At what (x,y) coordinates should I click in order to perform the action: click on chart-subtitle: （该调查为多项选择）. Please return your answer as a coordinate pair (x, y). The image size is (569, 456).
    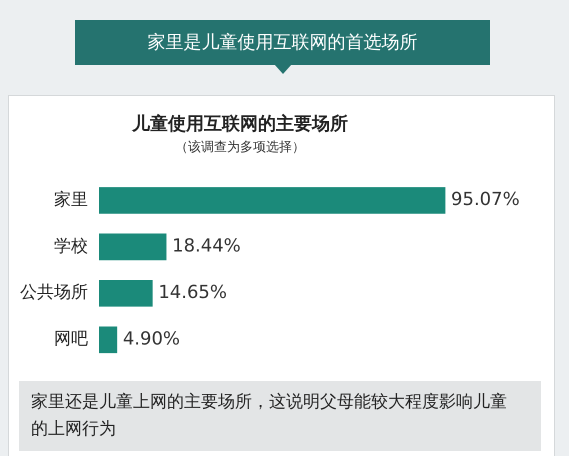
    Looking at the image, I should click on (240, 146).